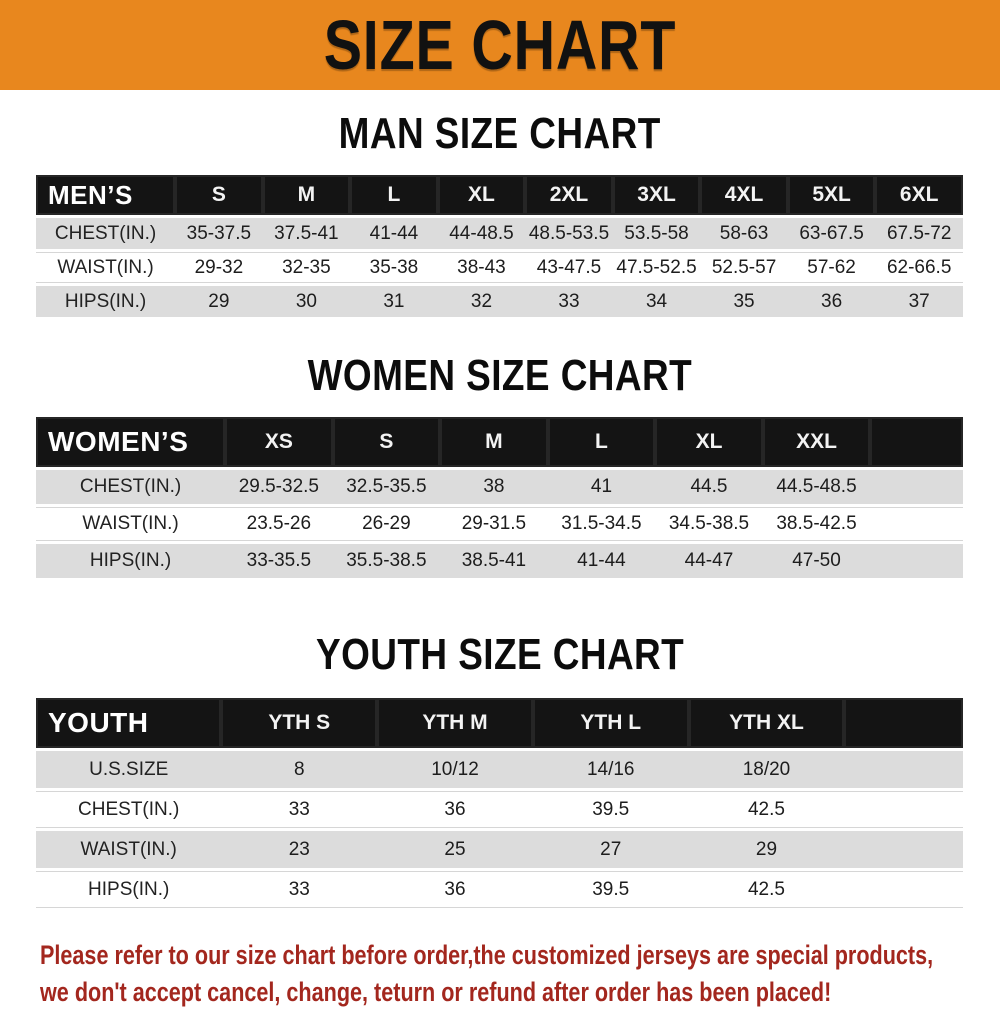 The width and height of the screenshot is (1000, 1011). Describe the element at coordinates (831, 233) in the screenshot. I see `size-value-cell: 63-67.5` at that location.